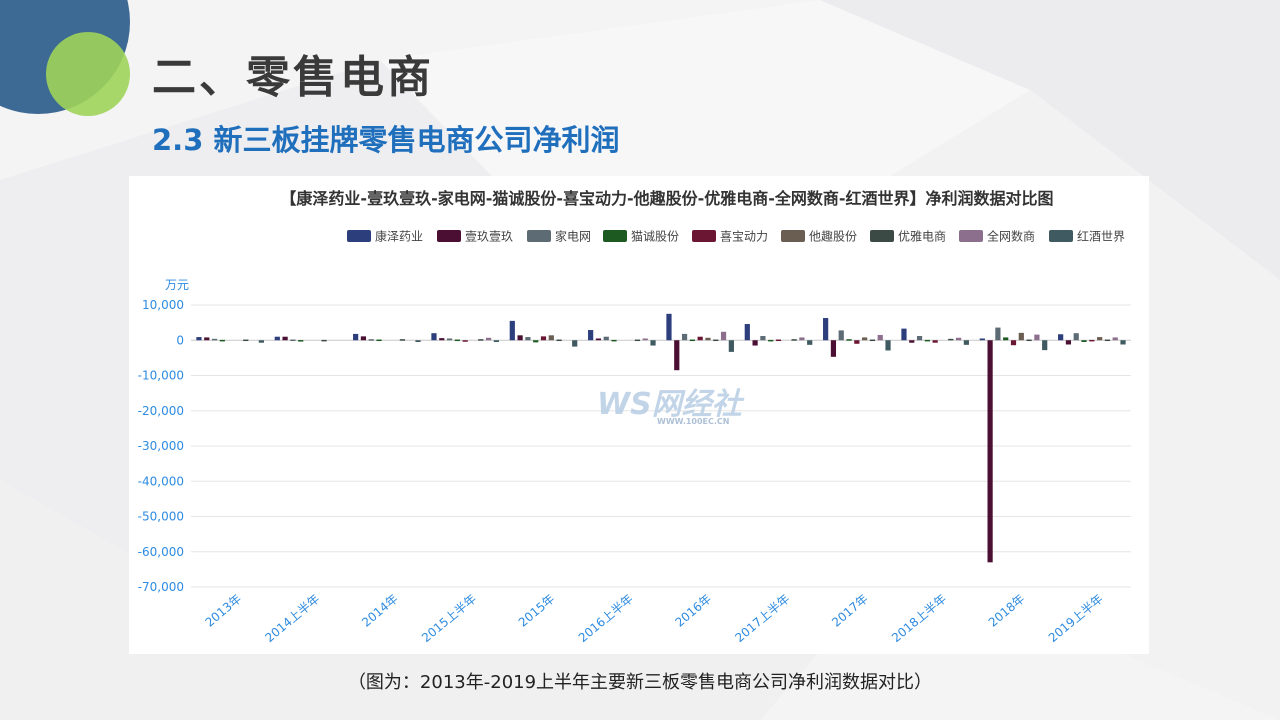  Describe the element at coordinates (161, 517) in the screenshot. I see `y-tick-label: -50,000` at that location.